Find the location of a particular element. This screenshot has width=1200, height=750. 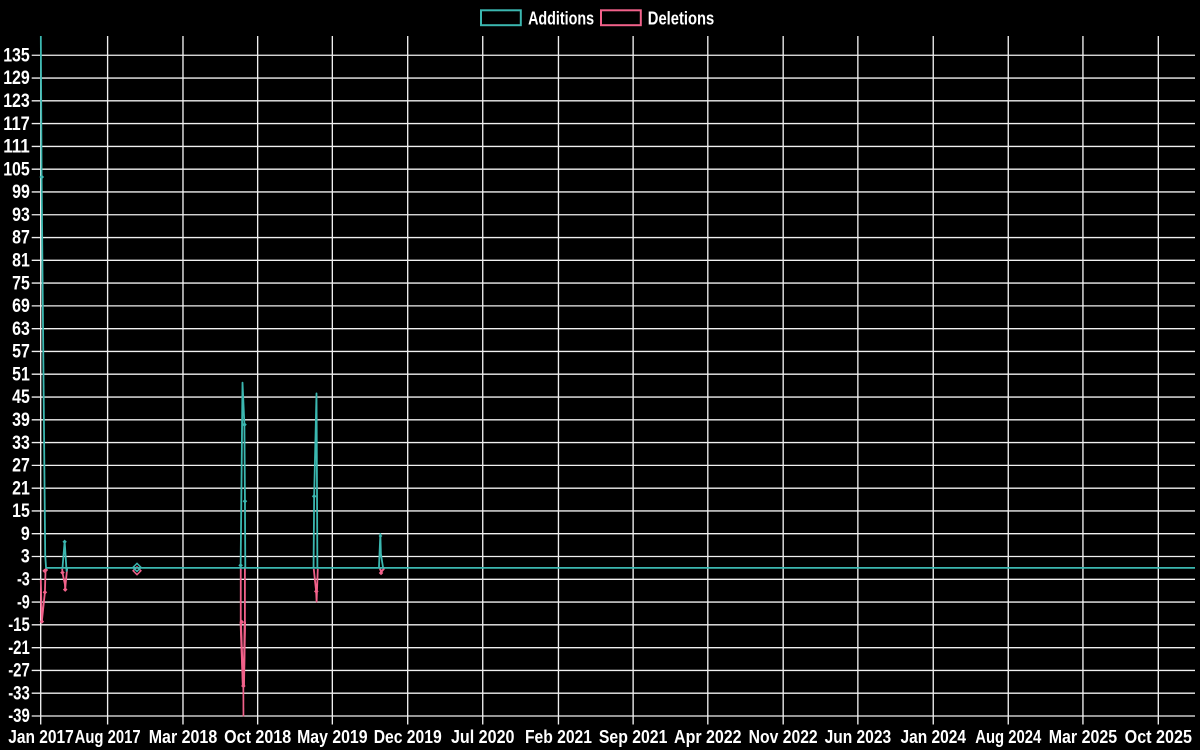

svg-text: 111 is located at coordinates (16, 147).